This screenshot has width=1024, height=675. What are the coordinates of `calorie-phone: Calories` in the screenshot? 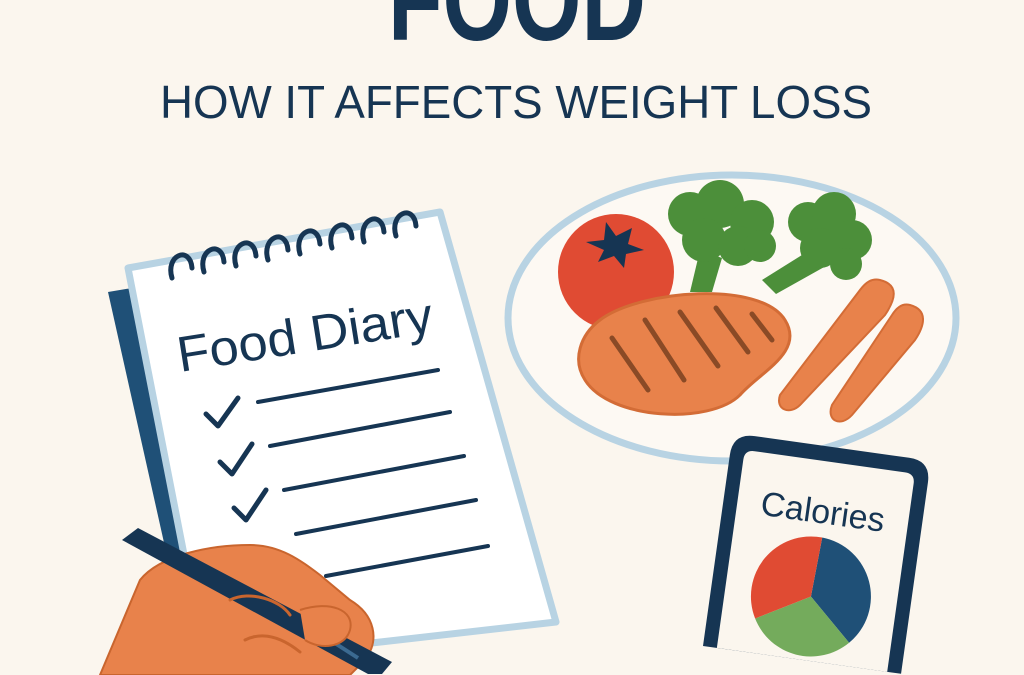 It's located at (815, 554).